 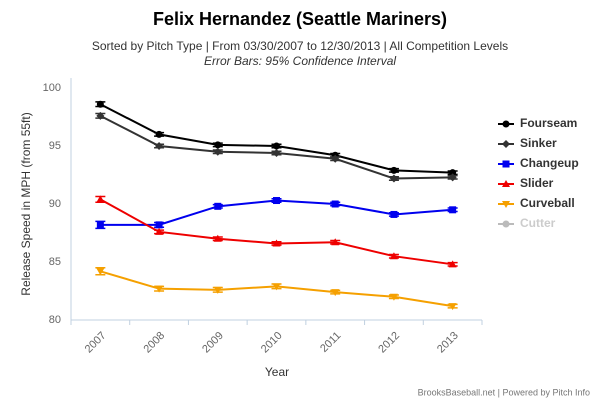 I want to click on annotation: Error Bars: 95% Confidence Interval, so click(x=300, y=61).